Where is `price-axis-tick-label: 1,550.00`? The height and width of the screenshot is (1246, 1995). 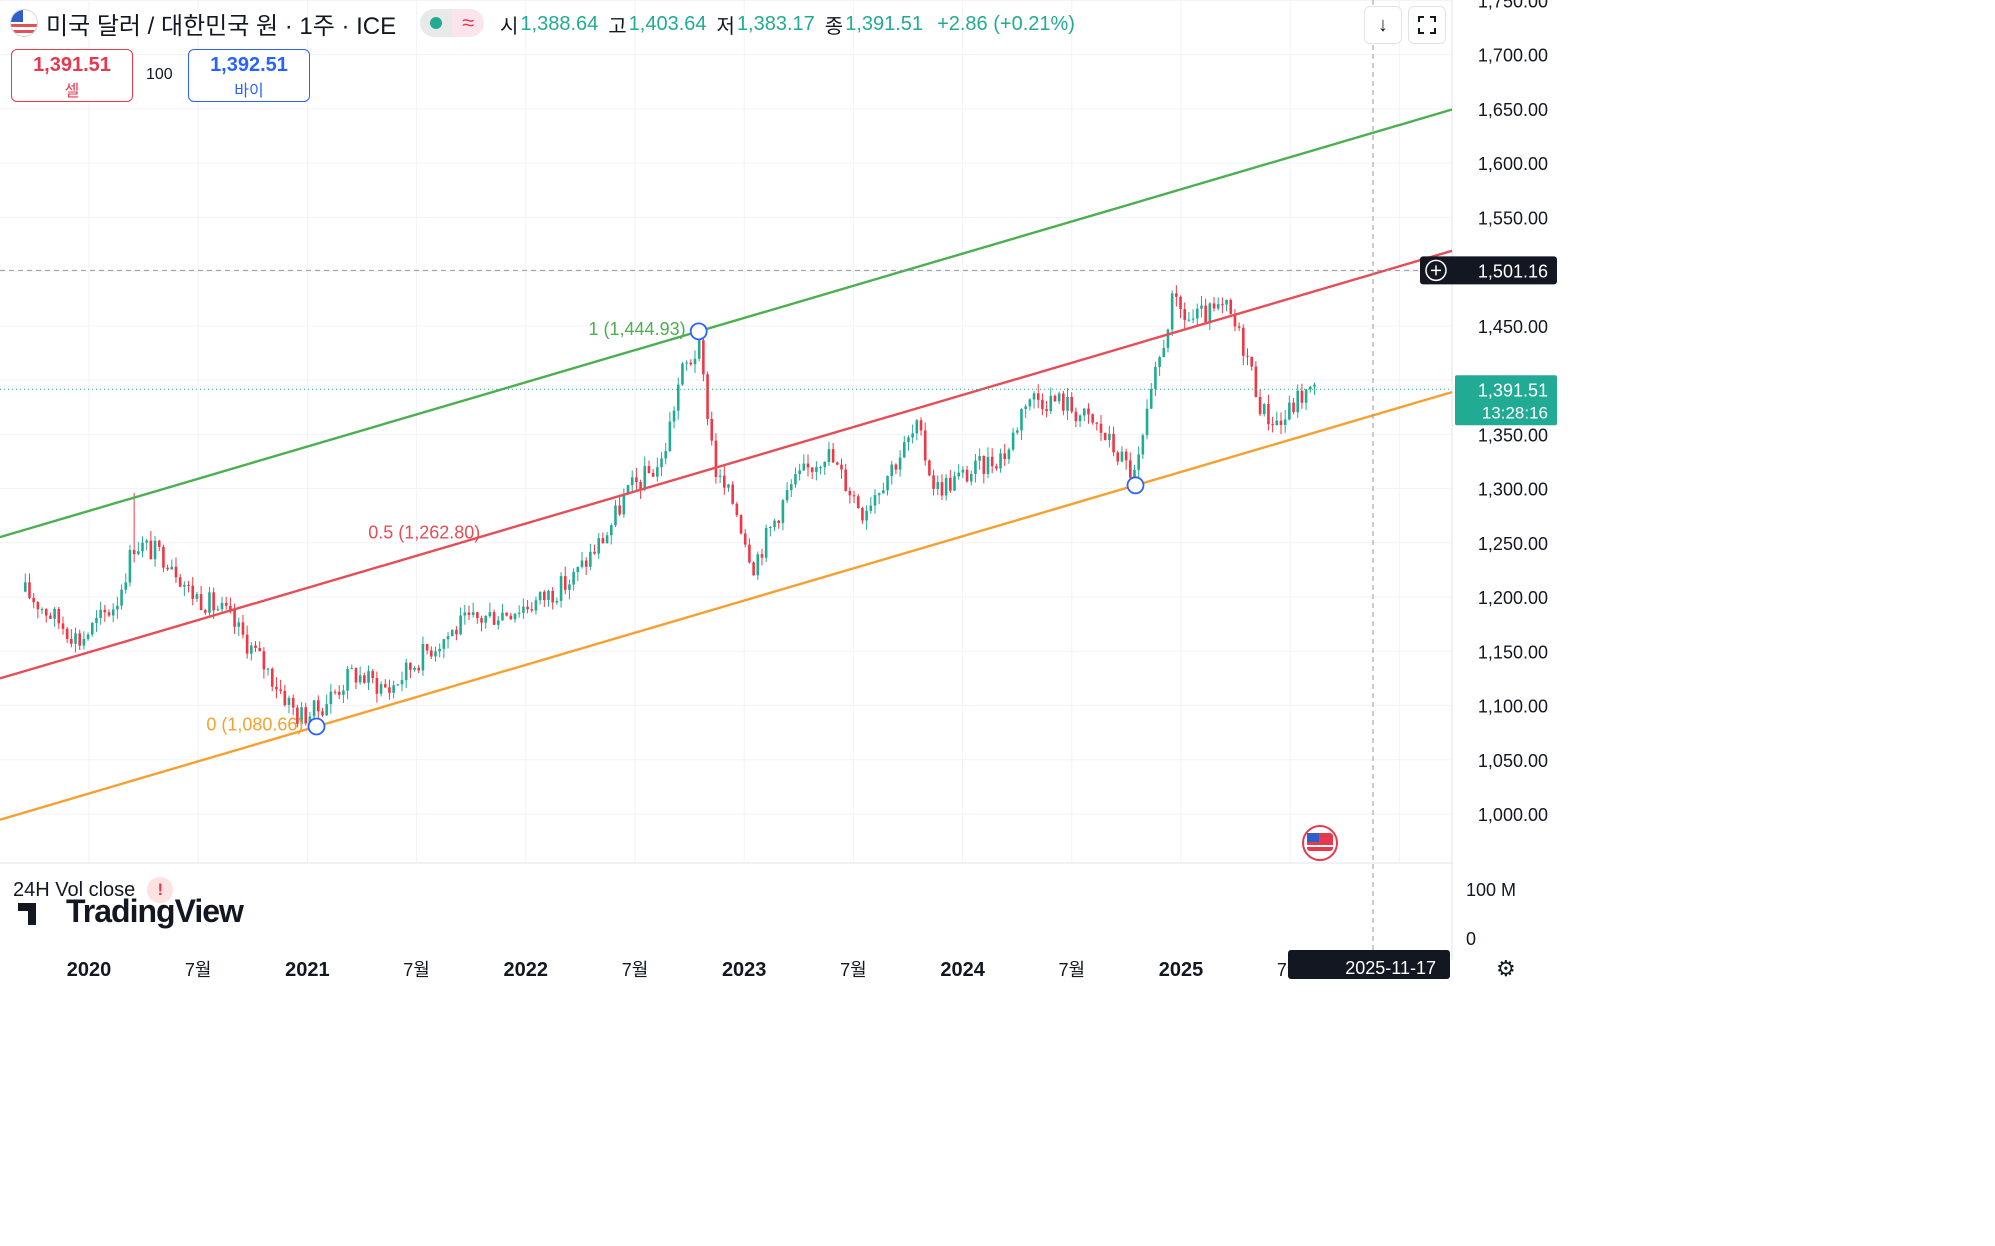 price-axis-tick-label: 1,550.00 is located at coordinates (1513, 218).